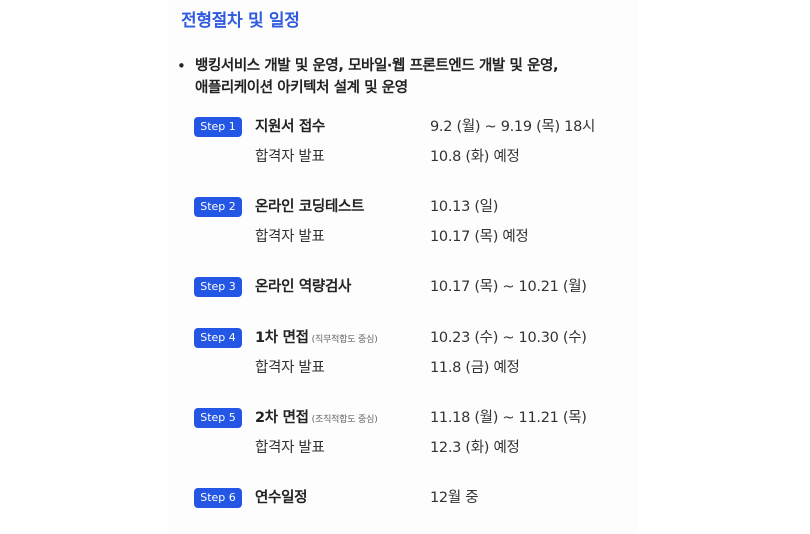 This screenshot has width=810, height=534. Describe the element at coordinates (344, 340) in the screenshot. I see `step-note: (직무적합도 중심)` at that location.